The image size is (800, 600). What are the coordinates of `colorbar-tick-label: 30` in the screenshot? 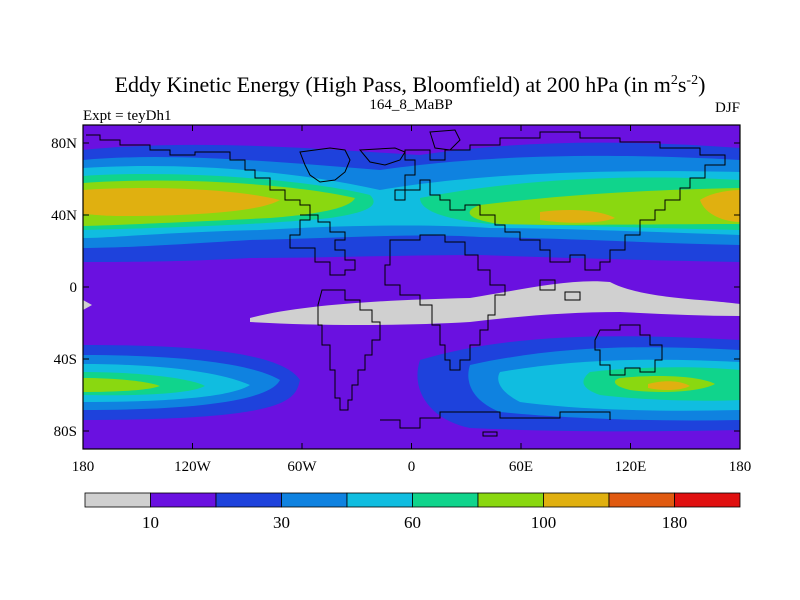 It's located at (281, 522).